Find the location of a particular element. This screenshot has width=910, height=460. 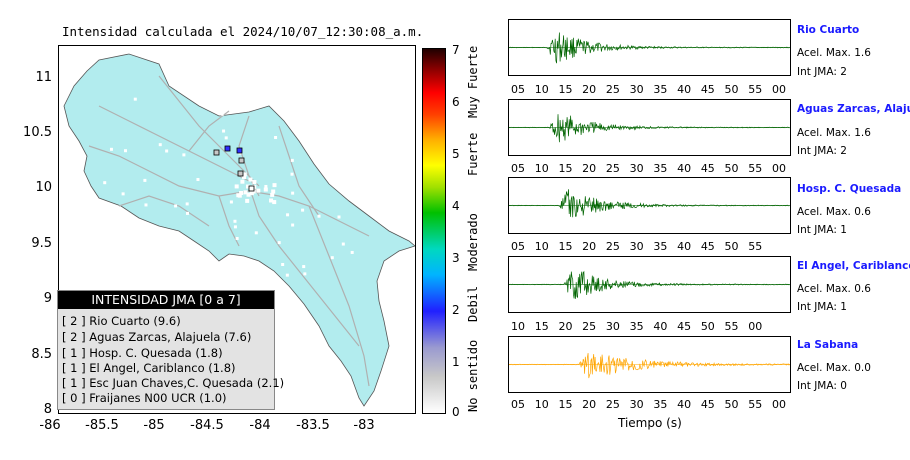

intensity-colorbar is located at coordinates (434, 231).